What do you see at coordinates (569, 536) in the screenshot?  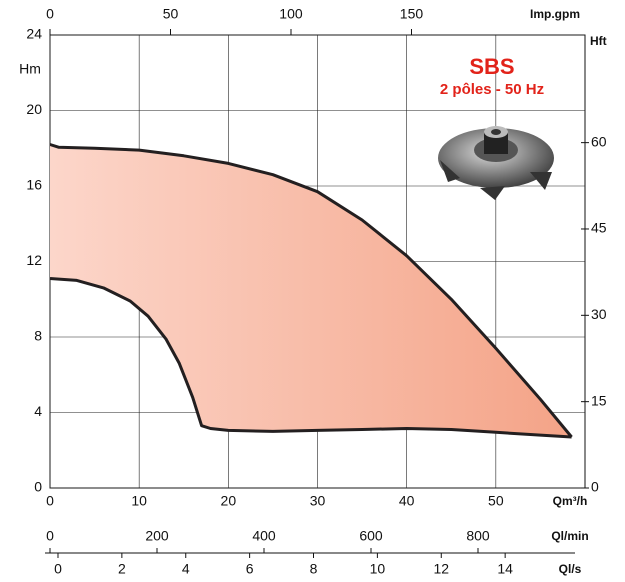 I see `extra-axis-label: Ql/min` at bounding box center [569, 536].